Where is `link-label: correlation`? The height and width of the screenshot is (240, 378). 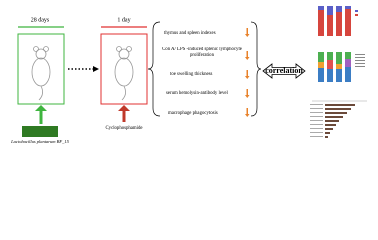 link-label: correlation is located at coordinates (284, 70).